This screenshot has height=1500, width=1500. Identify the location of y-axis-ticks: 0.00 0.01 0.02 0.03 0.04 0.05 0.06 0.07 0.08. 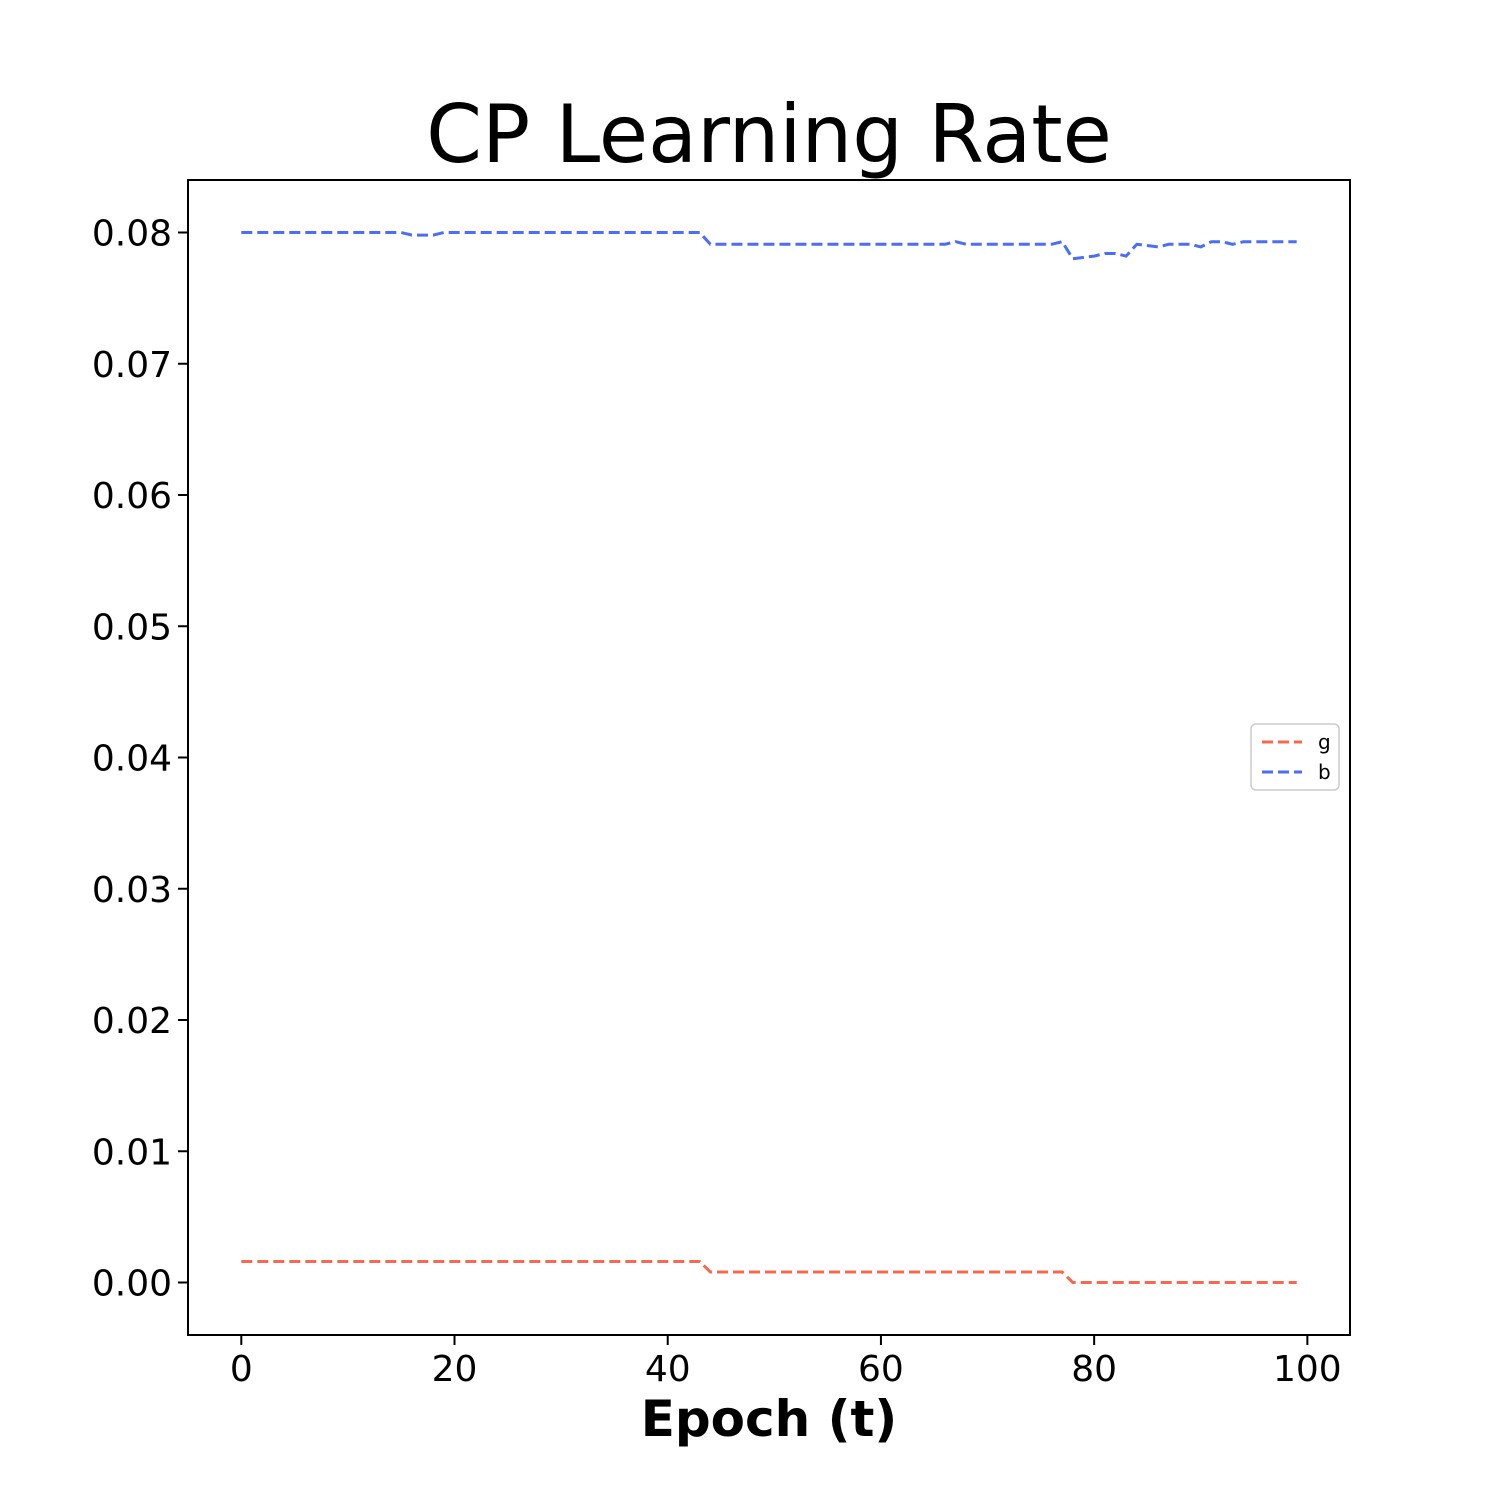
(140, 759).